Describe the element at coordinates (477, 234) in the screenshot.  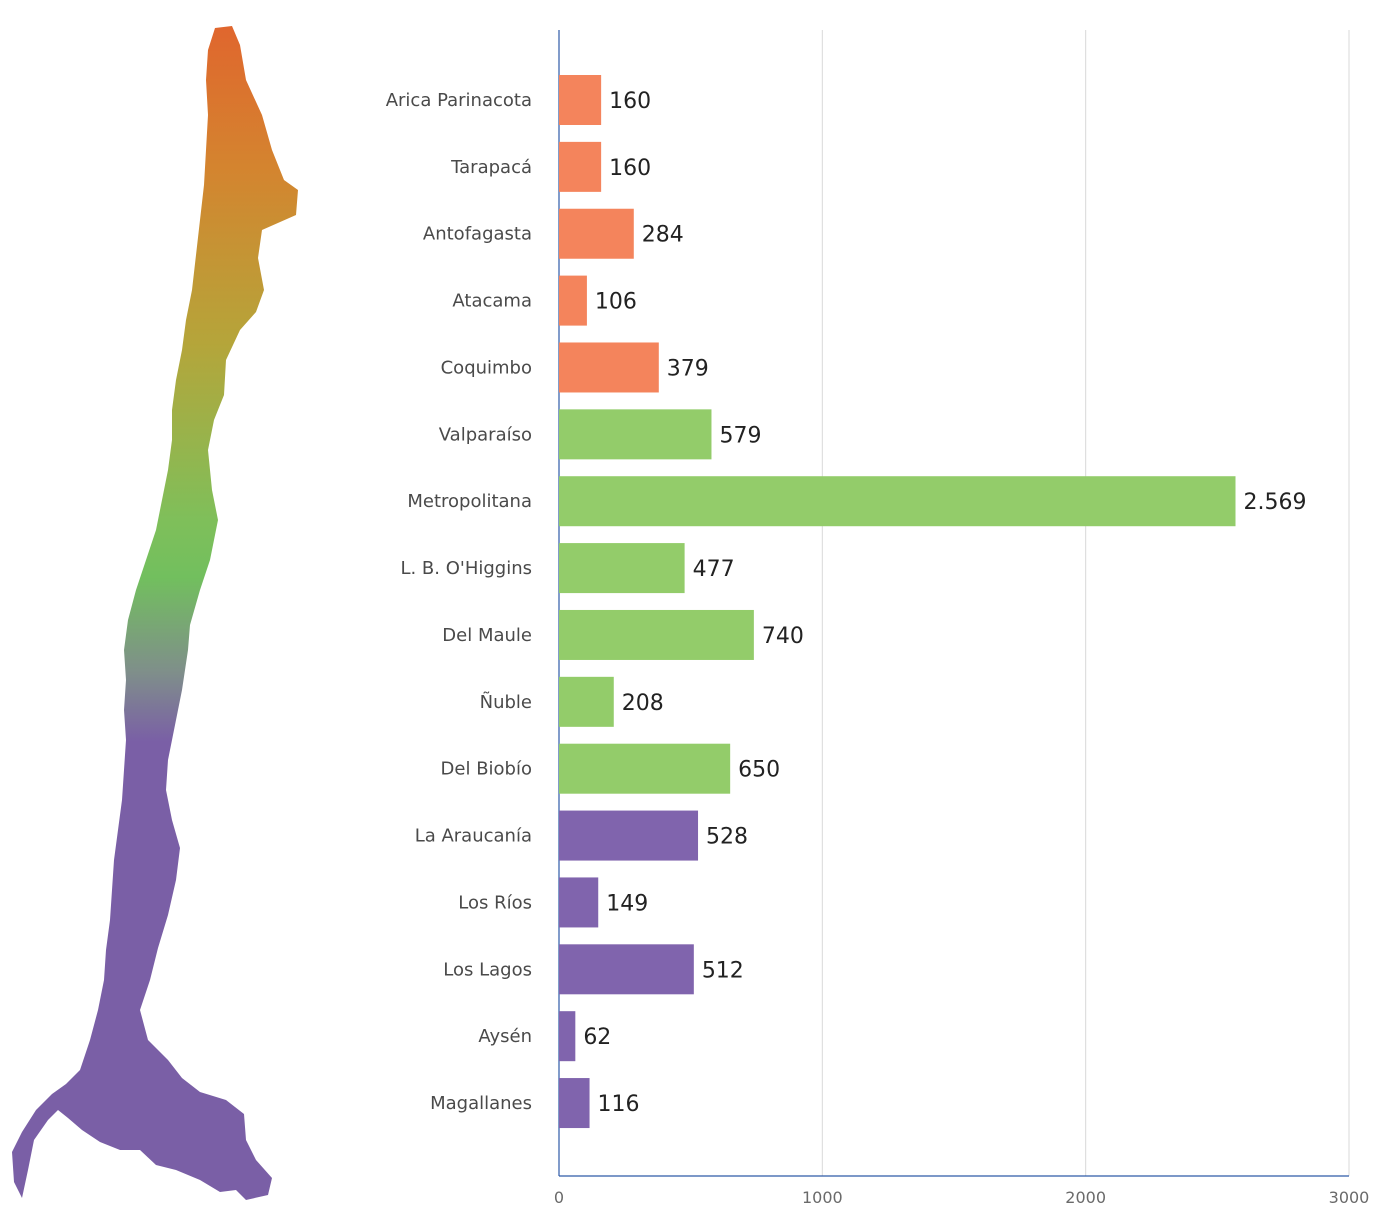
I see `category-label: Antofagasta` at that location.